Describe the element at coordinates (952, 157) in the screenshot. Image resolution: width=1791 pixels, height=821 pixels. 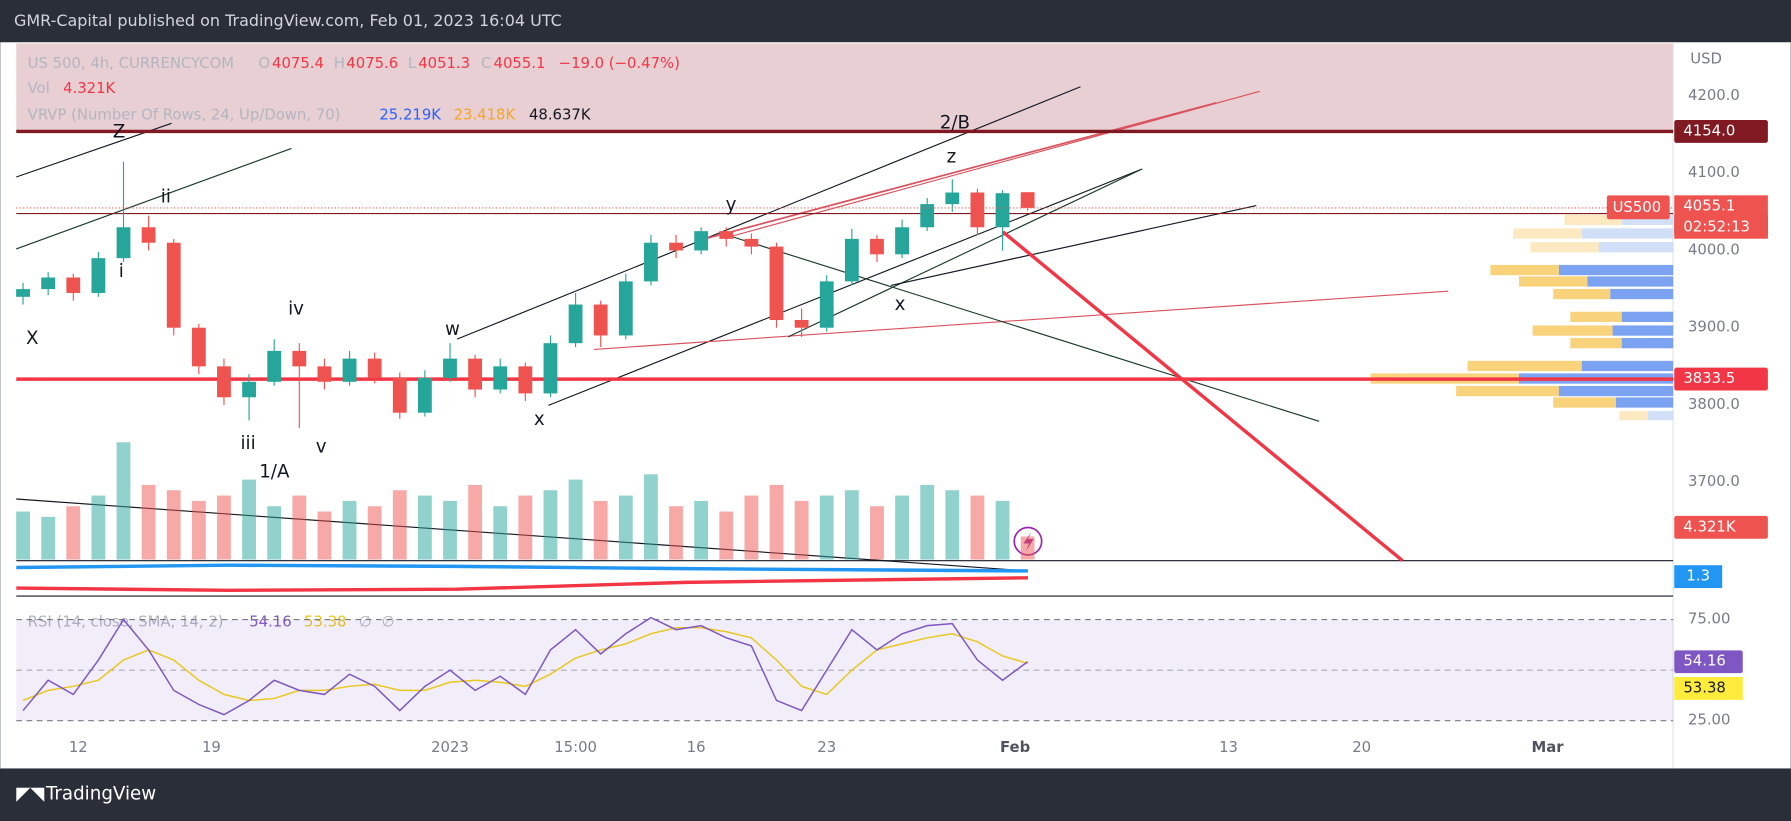
I see `wave-label: z` at that location.